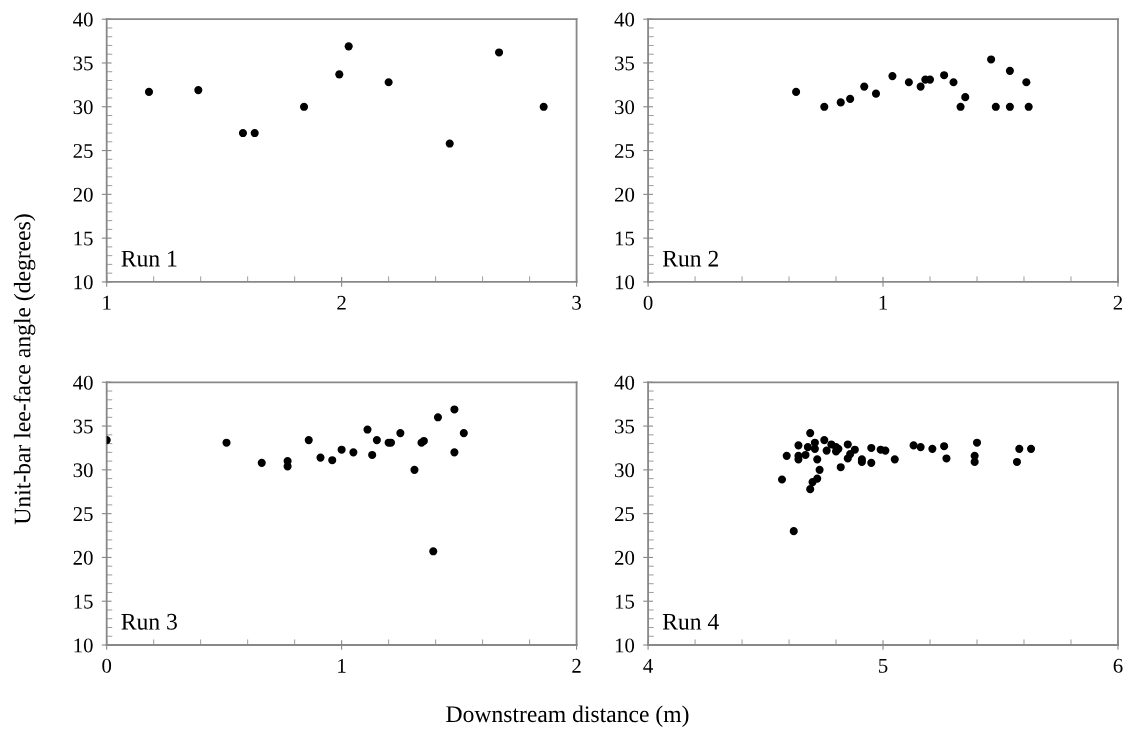 Image resolution: width=1135 pixels, height=738 pixels. I want to click on x-axis-title: Downstream distance (m), so click(567, 716).